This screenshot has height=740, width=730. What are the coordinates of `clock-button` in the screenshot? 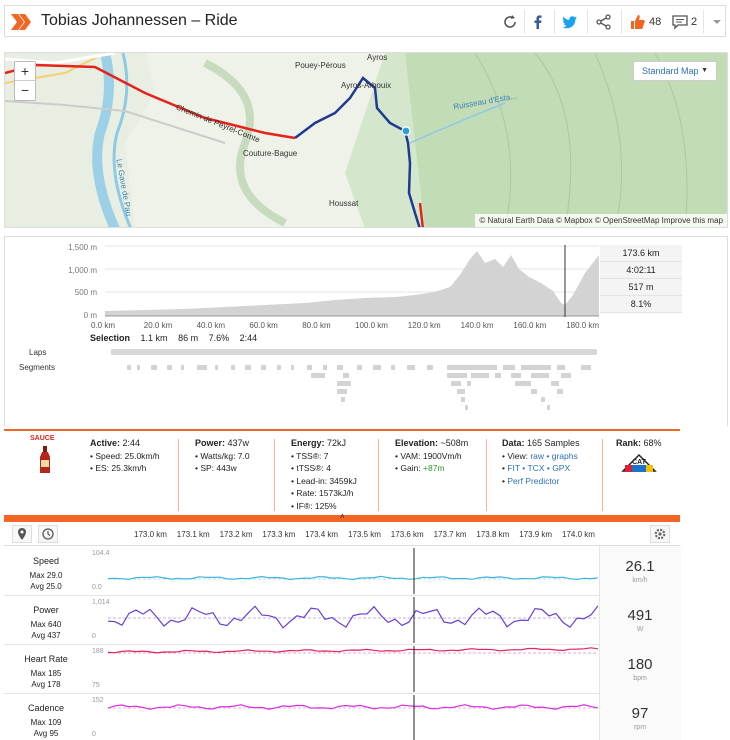 It's located at (48, 534).